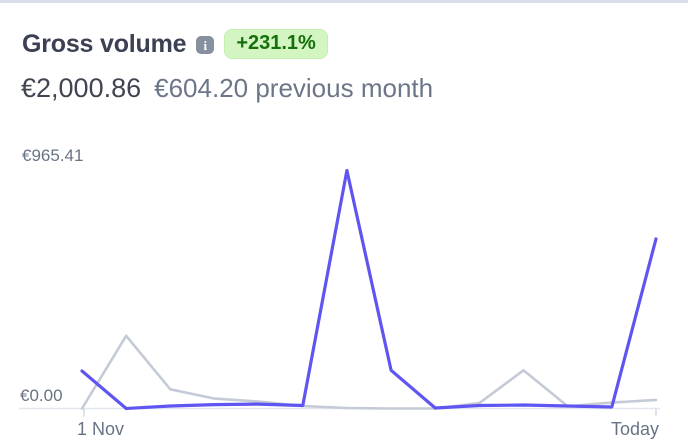  What do you see at coordinates (41, 395) in the screenshot?
I see `y-axis-zero-label: €0.00` at bounding box center [41, 395].